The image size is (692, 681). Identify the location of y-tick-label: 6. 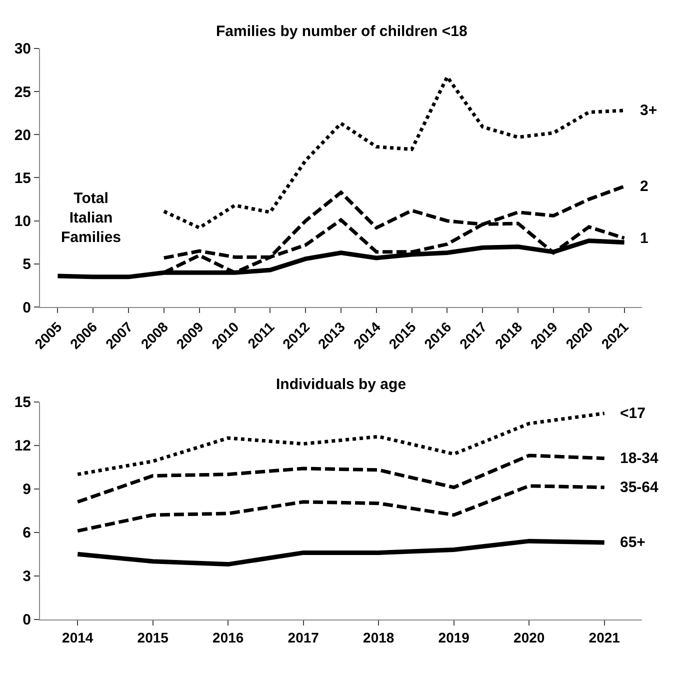
(26, 533).